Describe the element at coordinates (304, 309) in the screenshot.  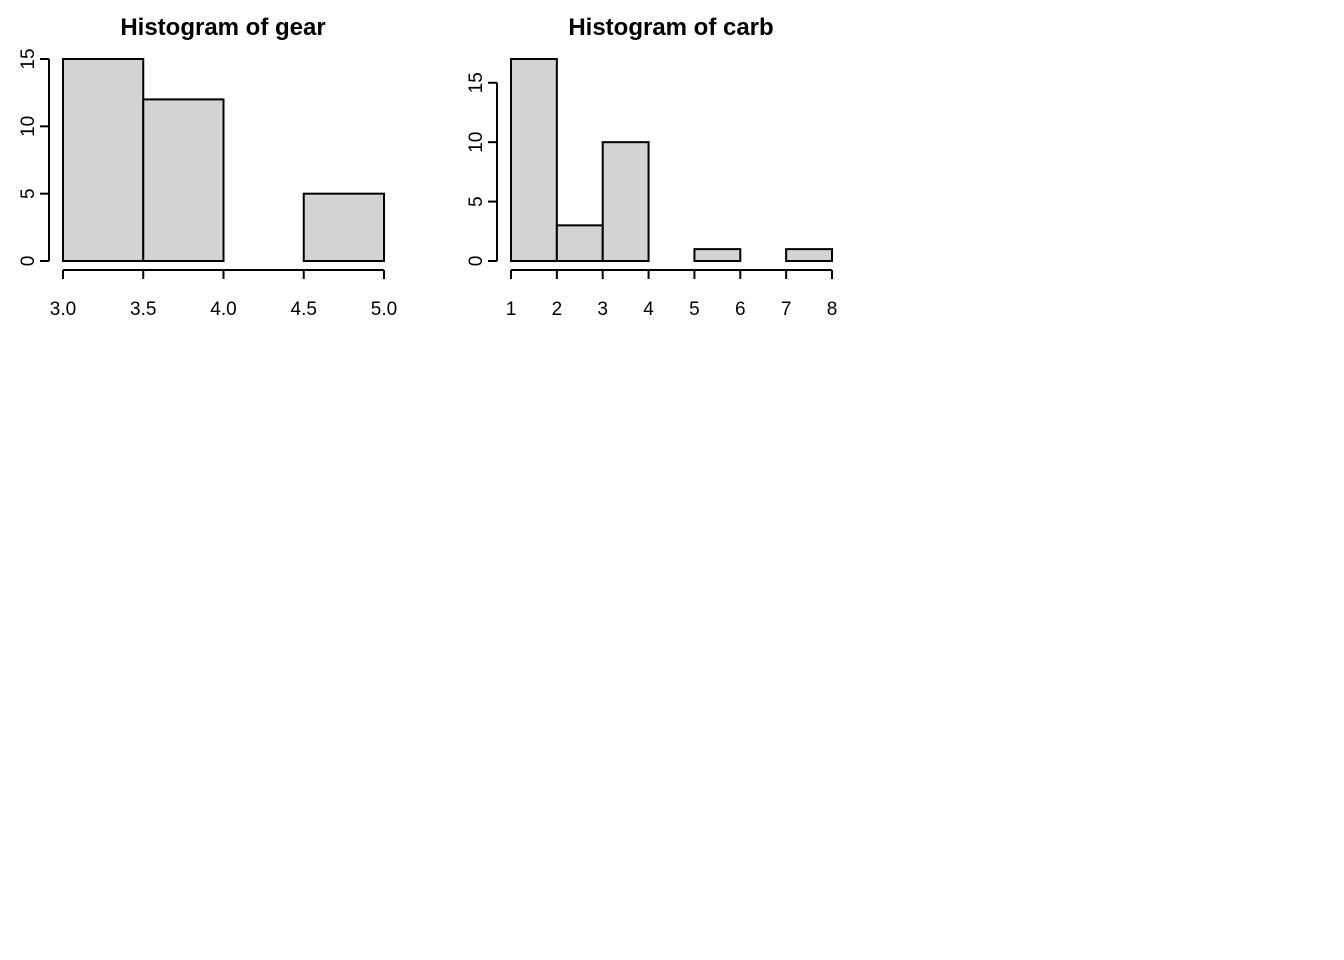
I see `x-tick-label: 4.5` at that location.